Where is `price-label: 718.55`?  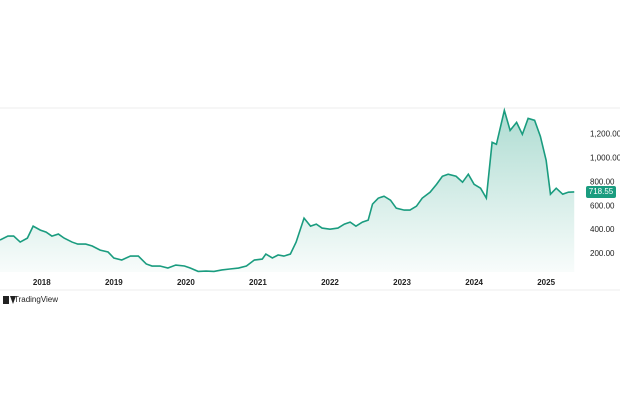 price-label: 718.55 is located at coordinates (601, 191).